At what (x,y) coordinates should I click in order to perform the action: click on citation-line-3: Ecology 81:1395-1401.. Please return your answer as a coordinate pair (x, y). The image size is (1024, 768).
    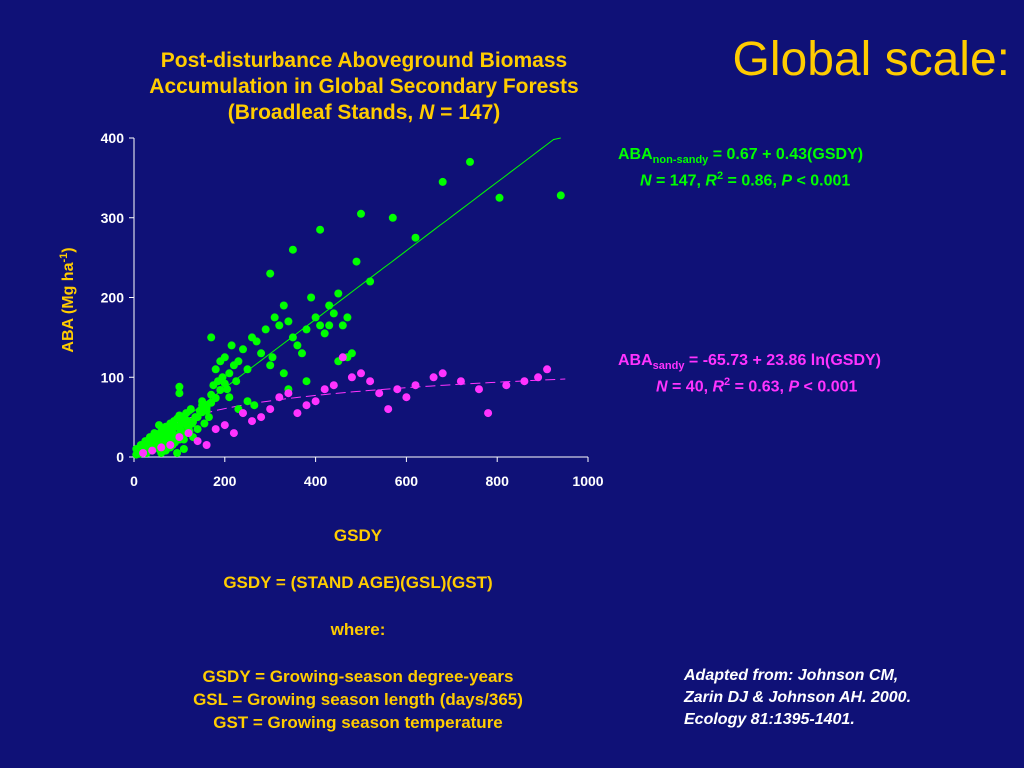
    Looking at the image, I should click on (769, 719).